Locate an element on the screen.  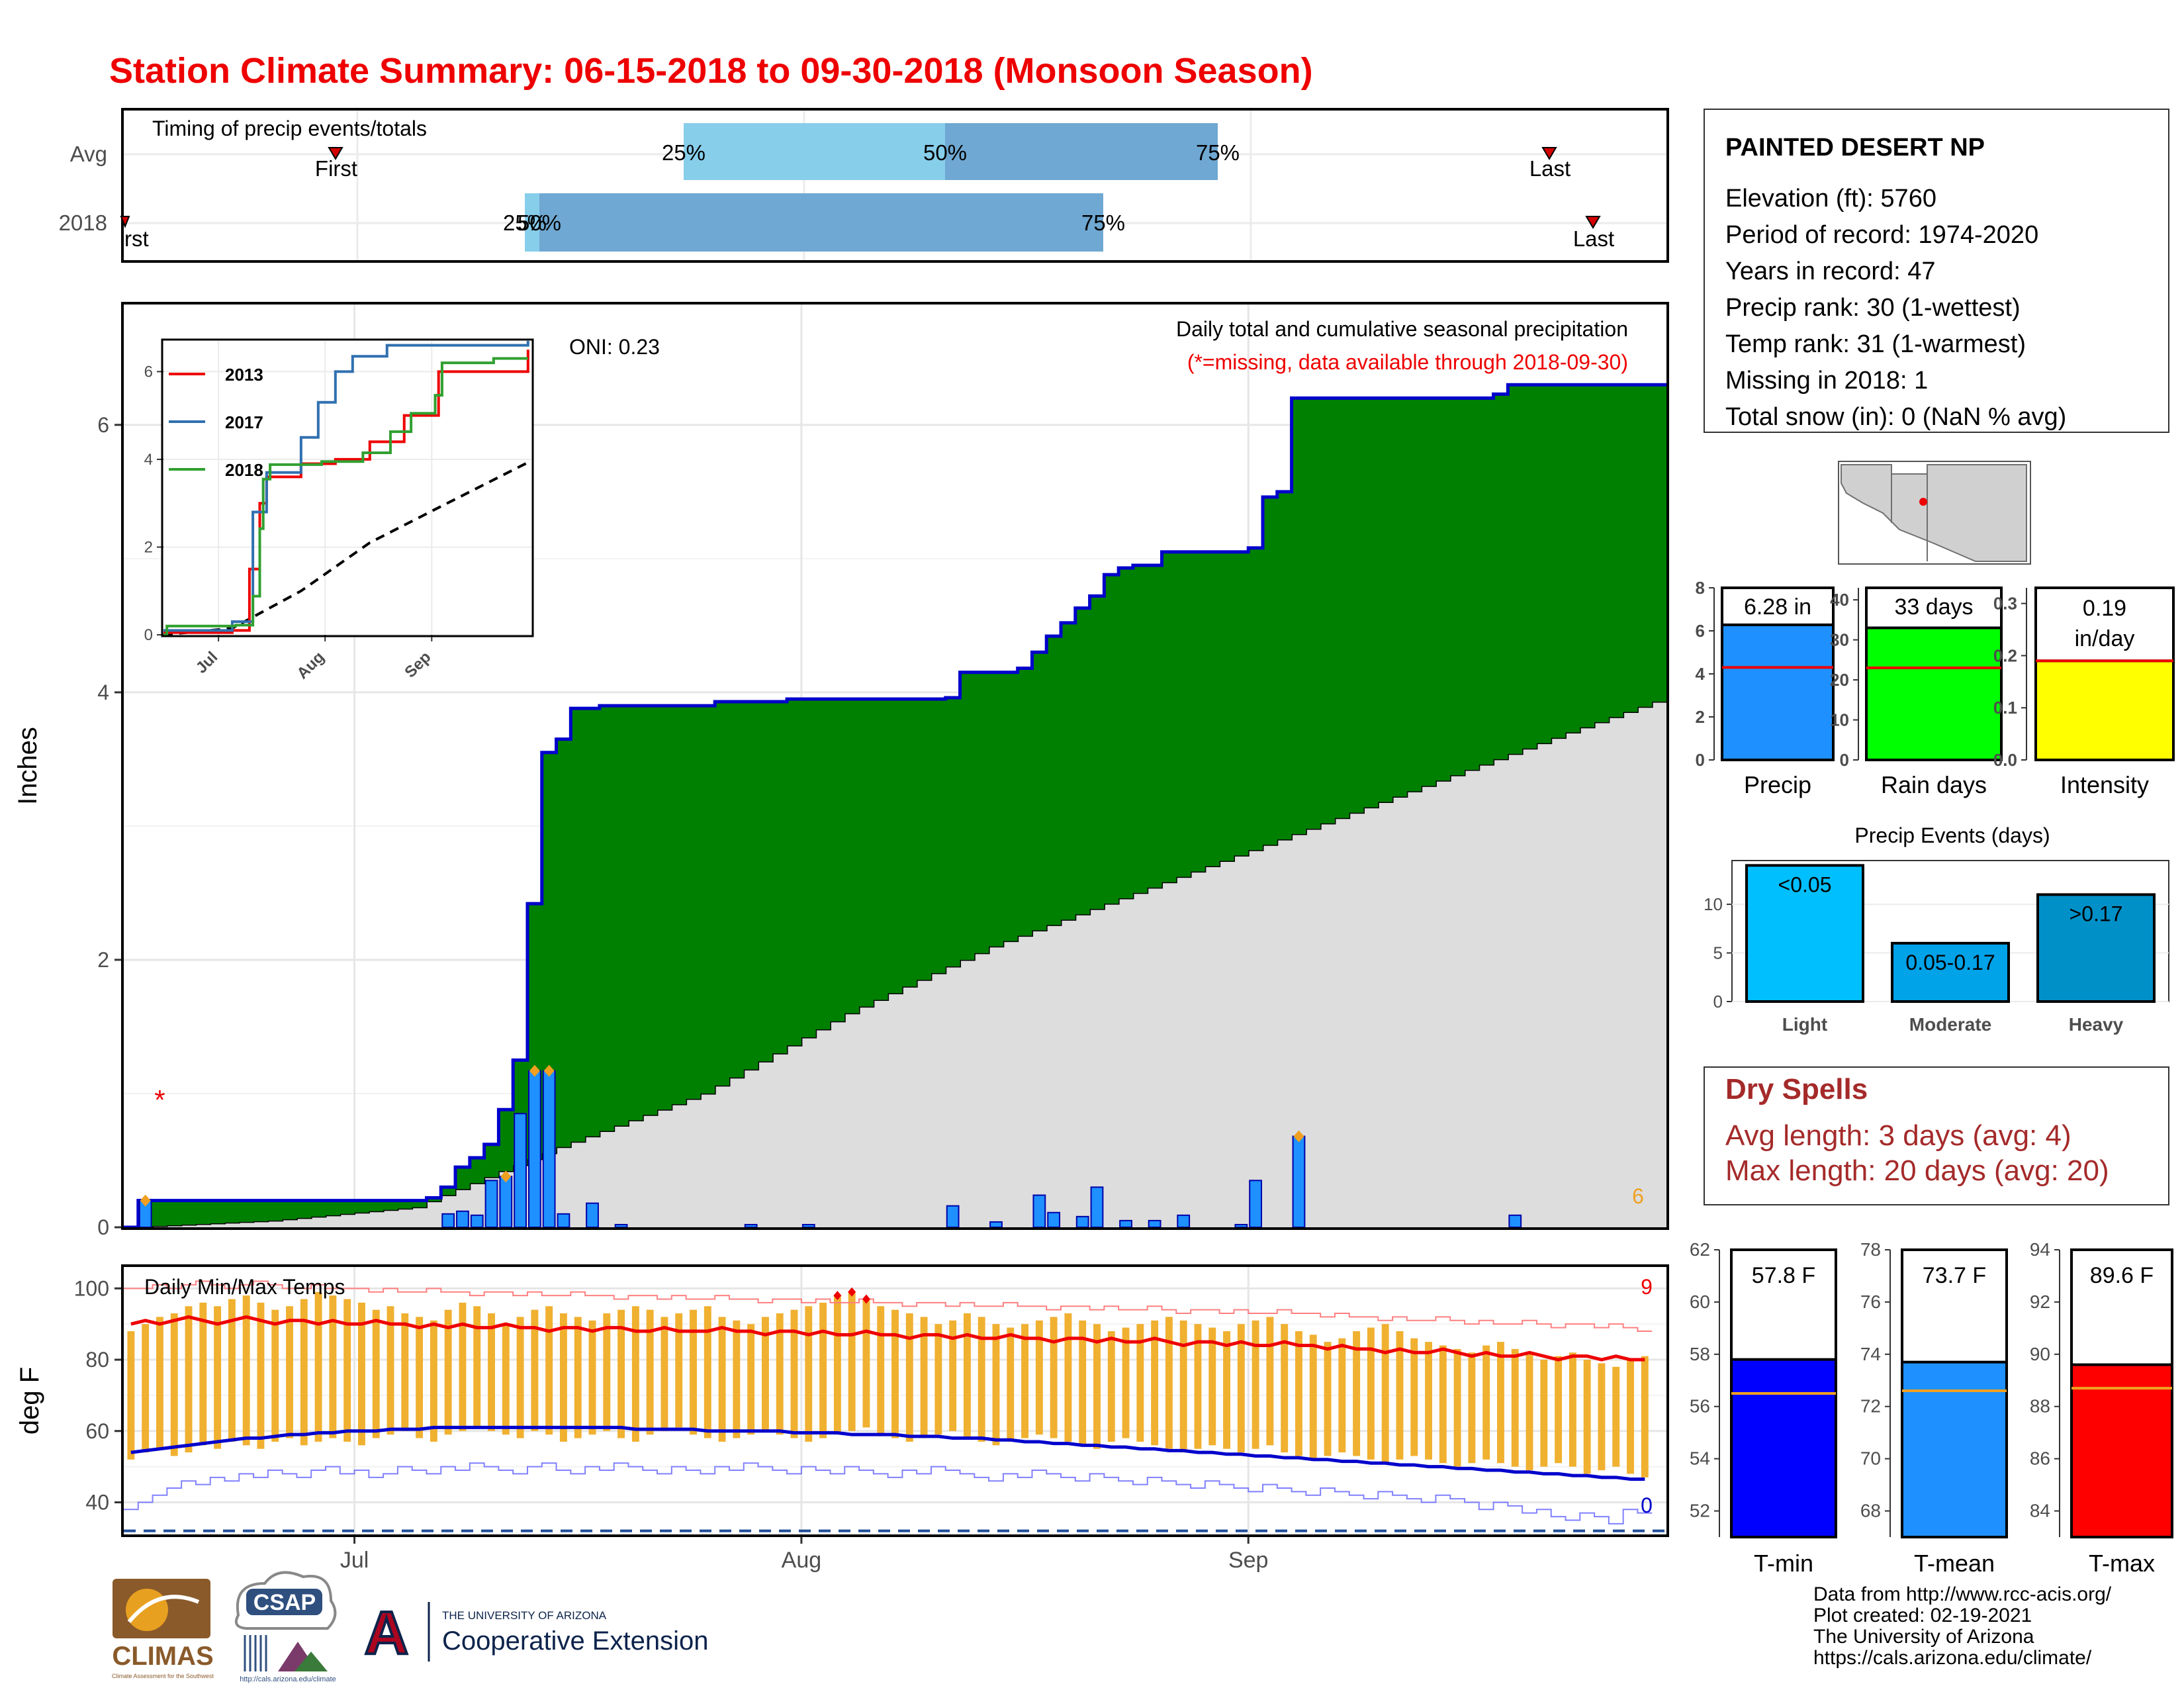
station-location-dot is located at coordinates (1923, 502).